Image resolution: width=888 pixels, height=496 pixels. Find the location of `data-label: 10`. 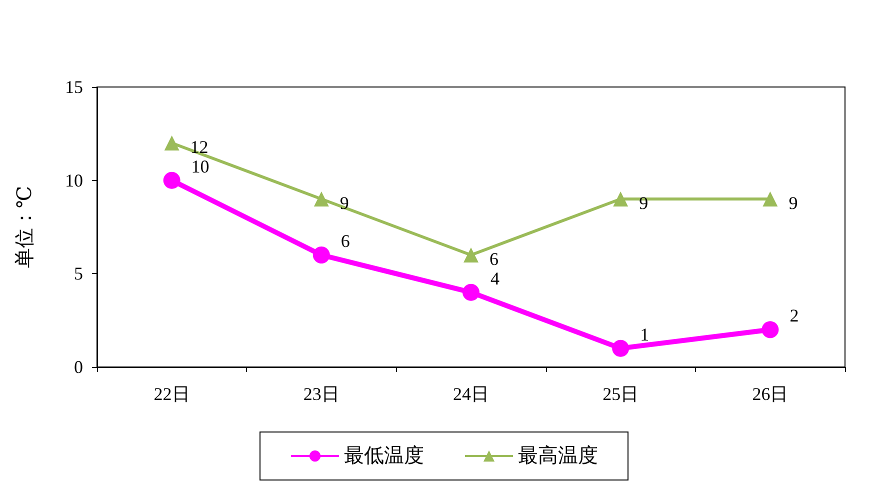

data-label: 10 is located at coordinates (200, 166).